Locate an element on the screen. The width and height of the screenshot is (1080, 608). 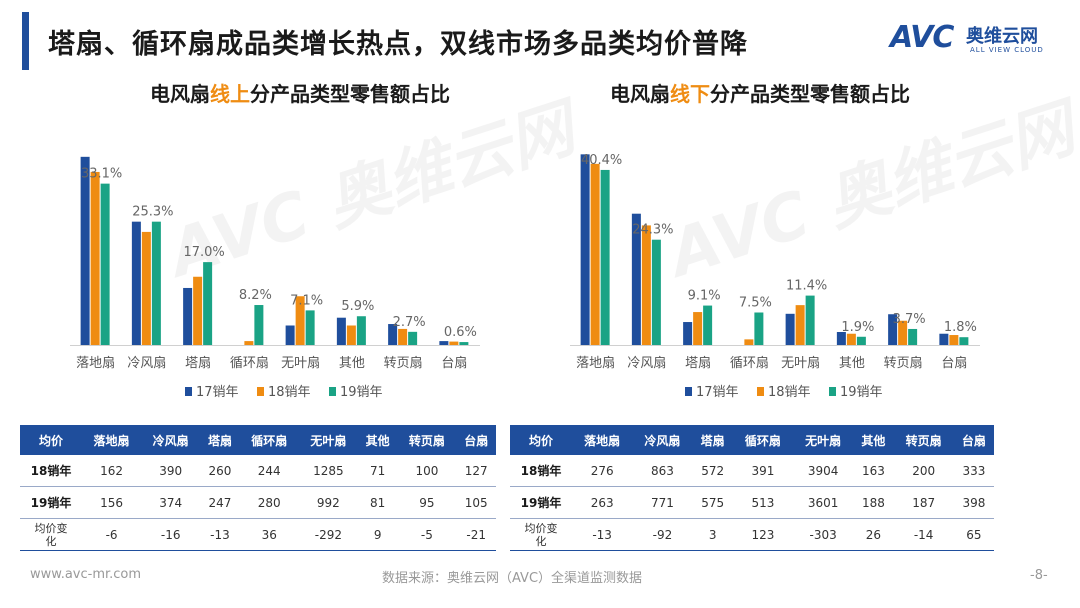
data-label: 1.9% is located at coordinates (857, 327).